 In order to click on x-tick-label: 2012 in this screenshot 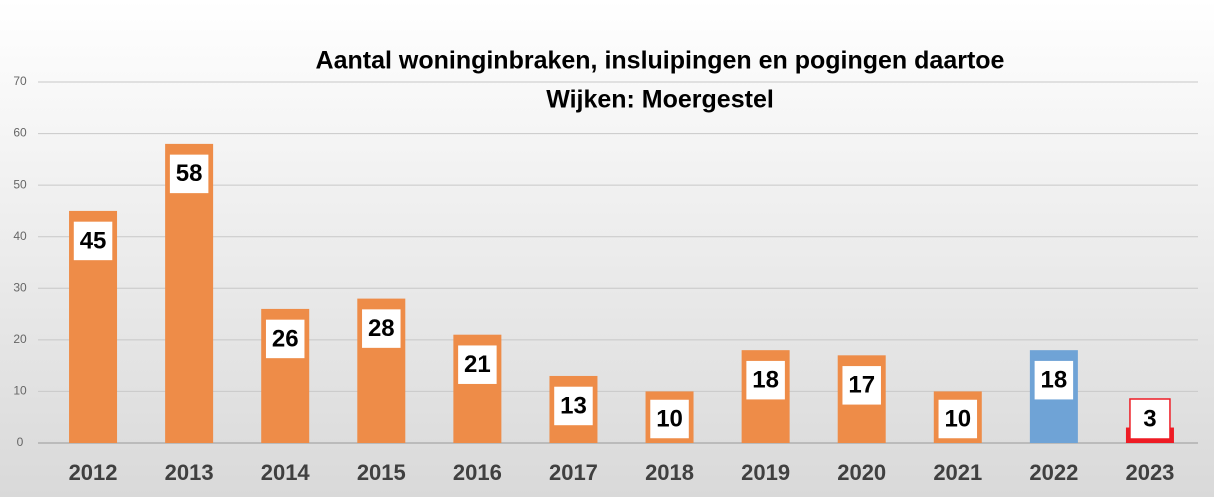, I will do `click(93, 472)`.